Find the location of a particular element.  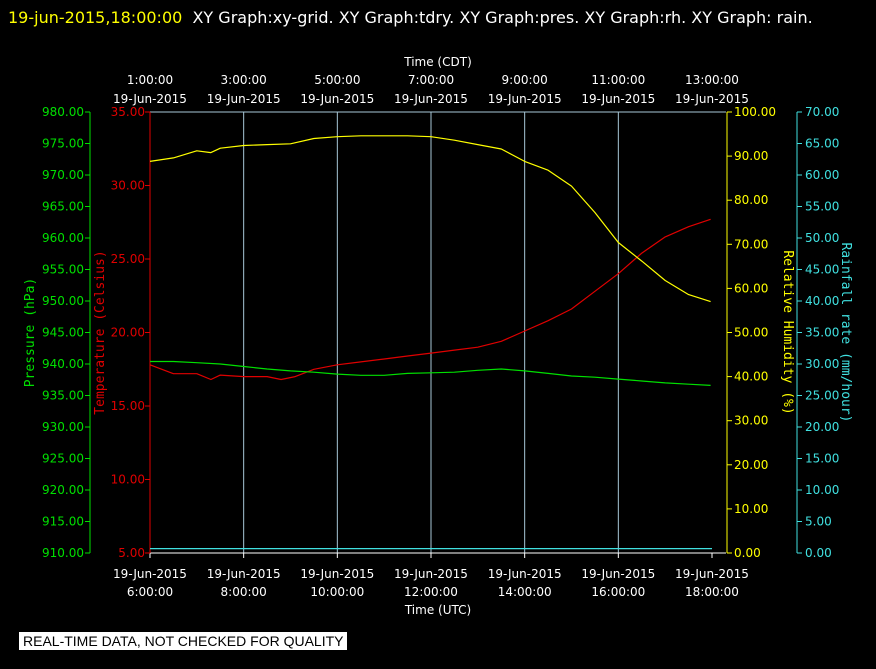

pressure-axis-title: Pressure (hPa) is located at coordinates (30, 333).